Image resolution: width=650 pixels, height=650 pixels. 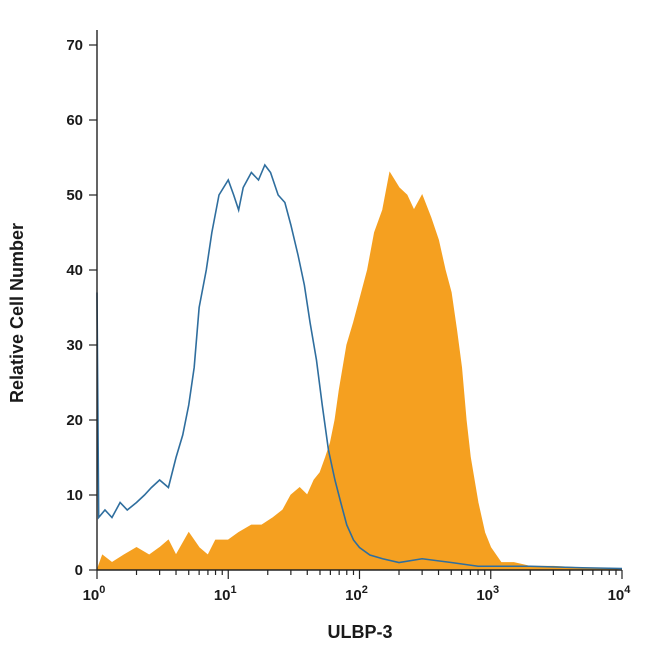 What do you see at coordinates (620, 594) in the screenshot?
I see `x-tick-label: 10⁴` at bounding box center [620, 594].